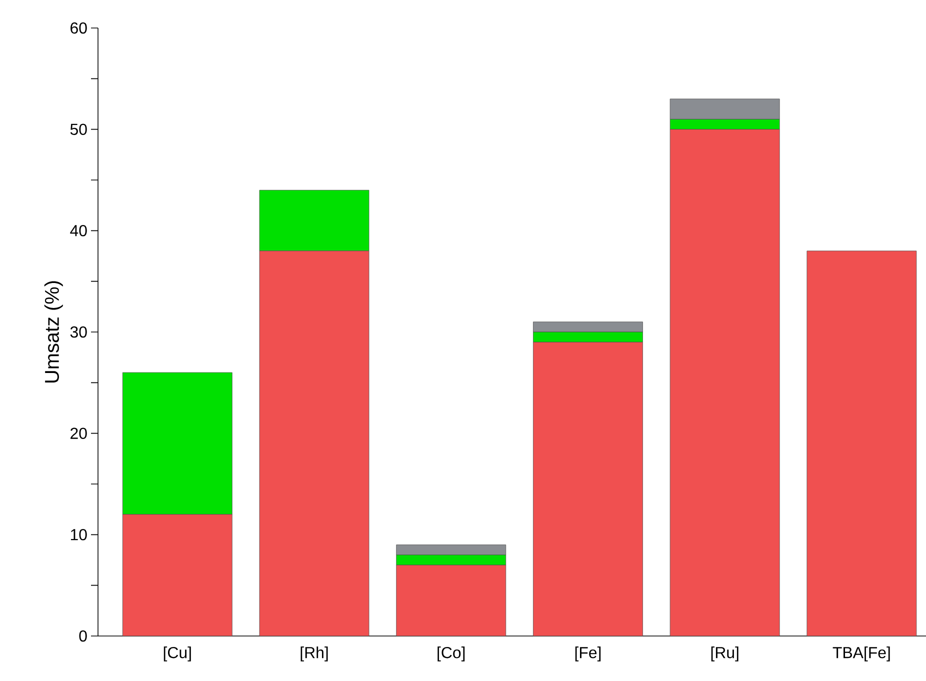  What do you see at coordinates (78, 534) in the screenshot?
I see `y-tick-label: 10` at bounding box center [78, 534].